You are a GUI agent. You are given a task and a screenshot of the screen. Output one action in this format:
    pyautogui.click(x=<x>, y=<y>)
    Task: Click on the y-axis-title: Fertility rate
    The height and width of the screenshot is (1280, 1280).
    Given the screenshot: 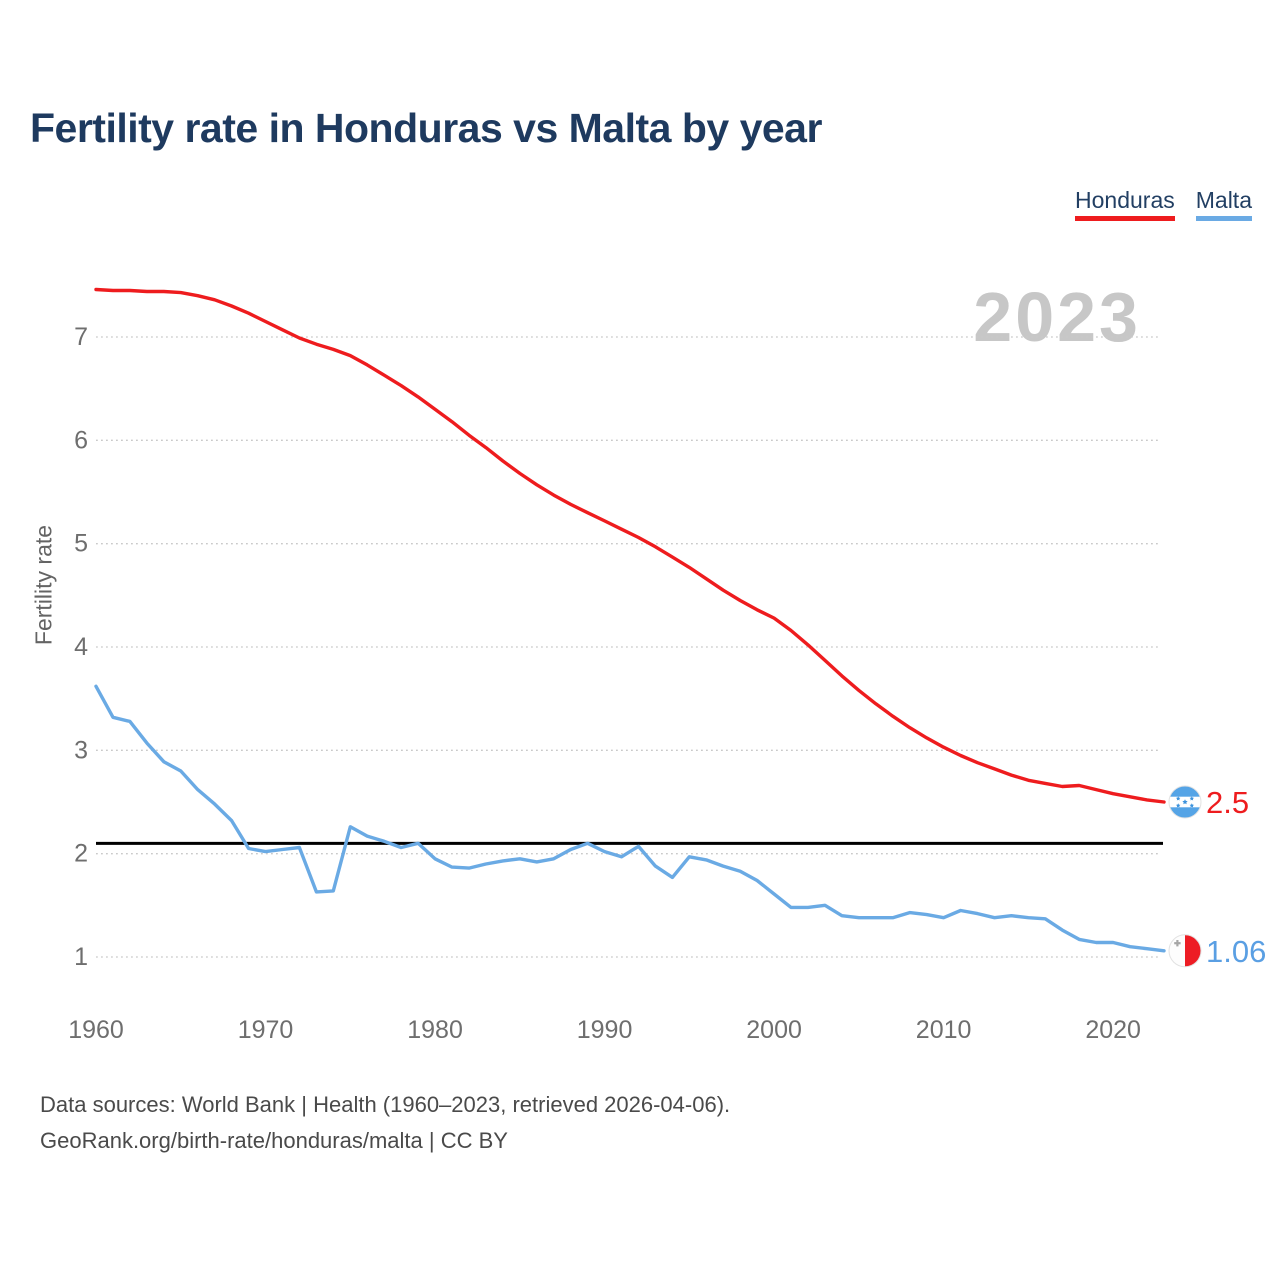 What is the action you would take?
    pyautogui.click(x=43, y=585)
    